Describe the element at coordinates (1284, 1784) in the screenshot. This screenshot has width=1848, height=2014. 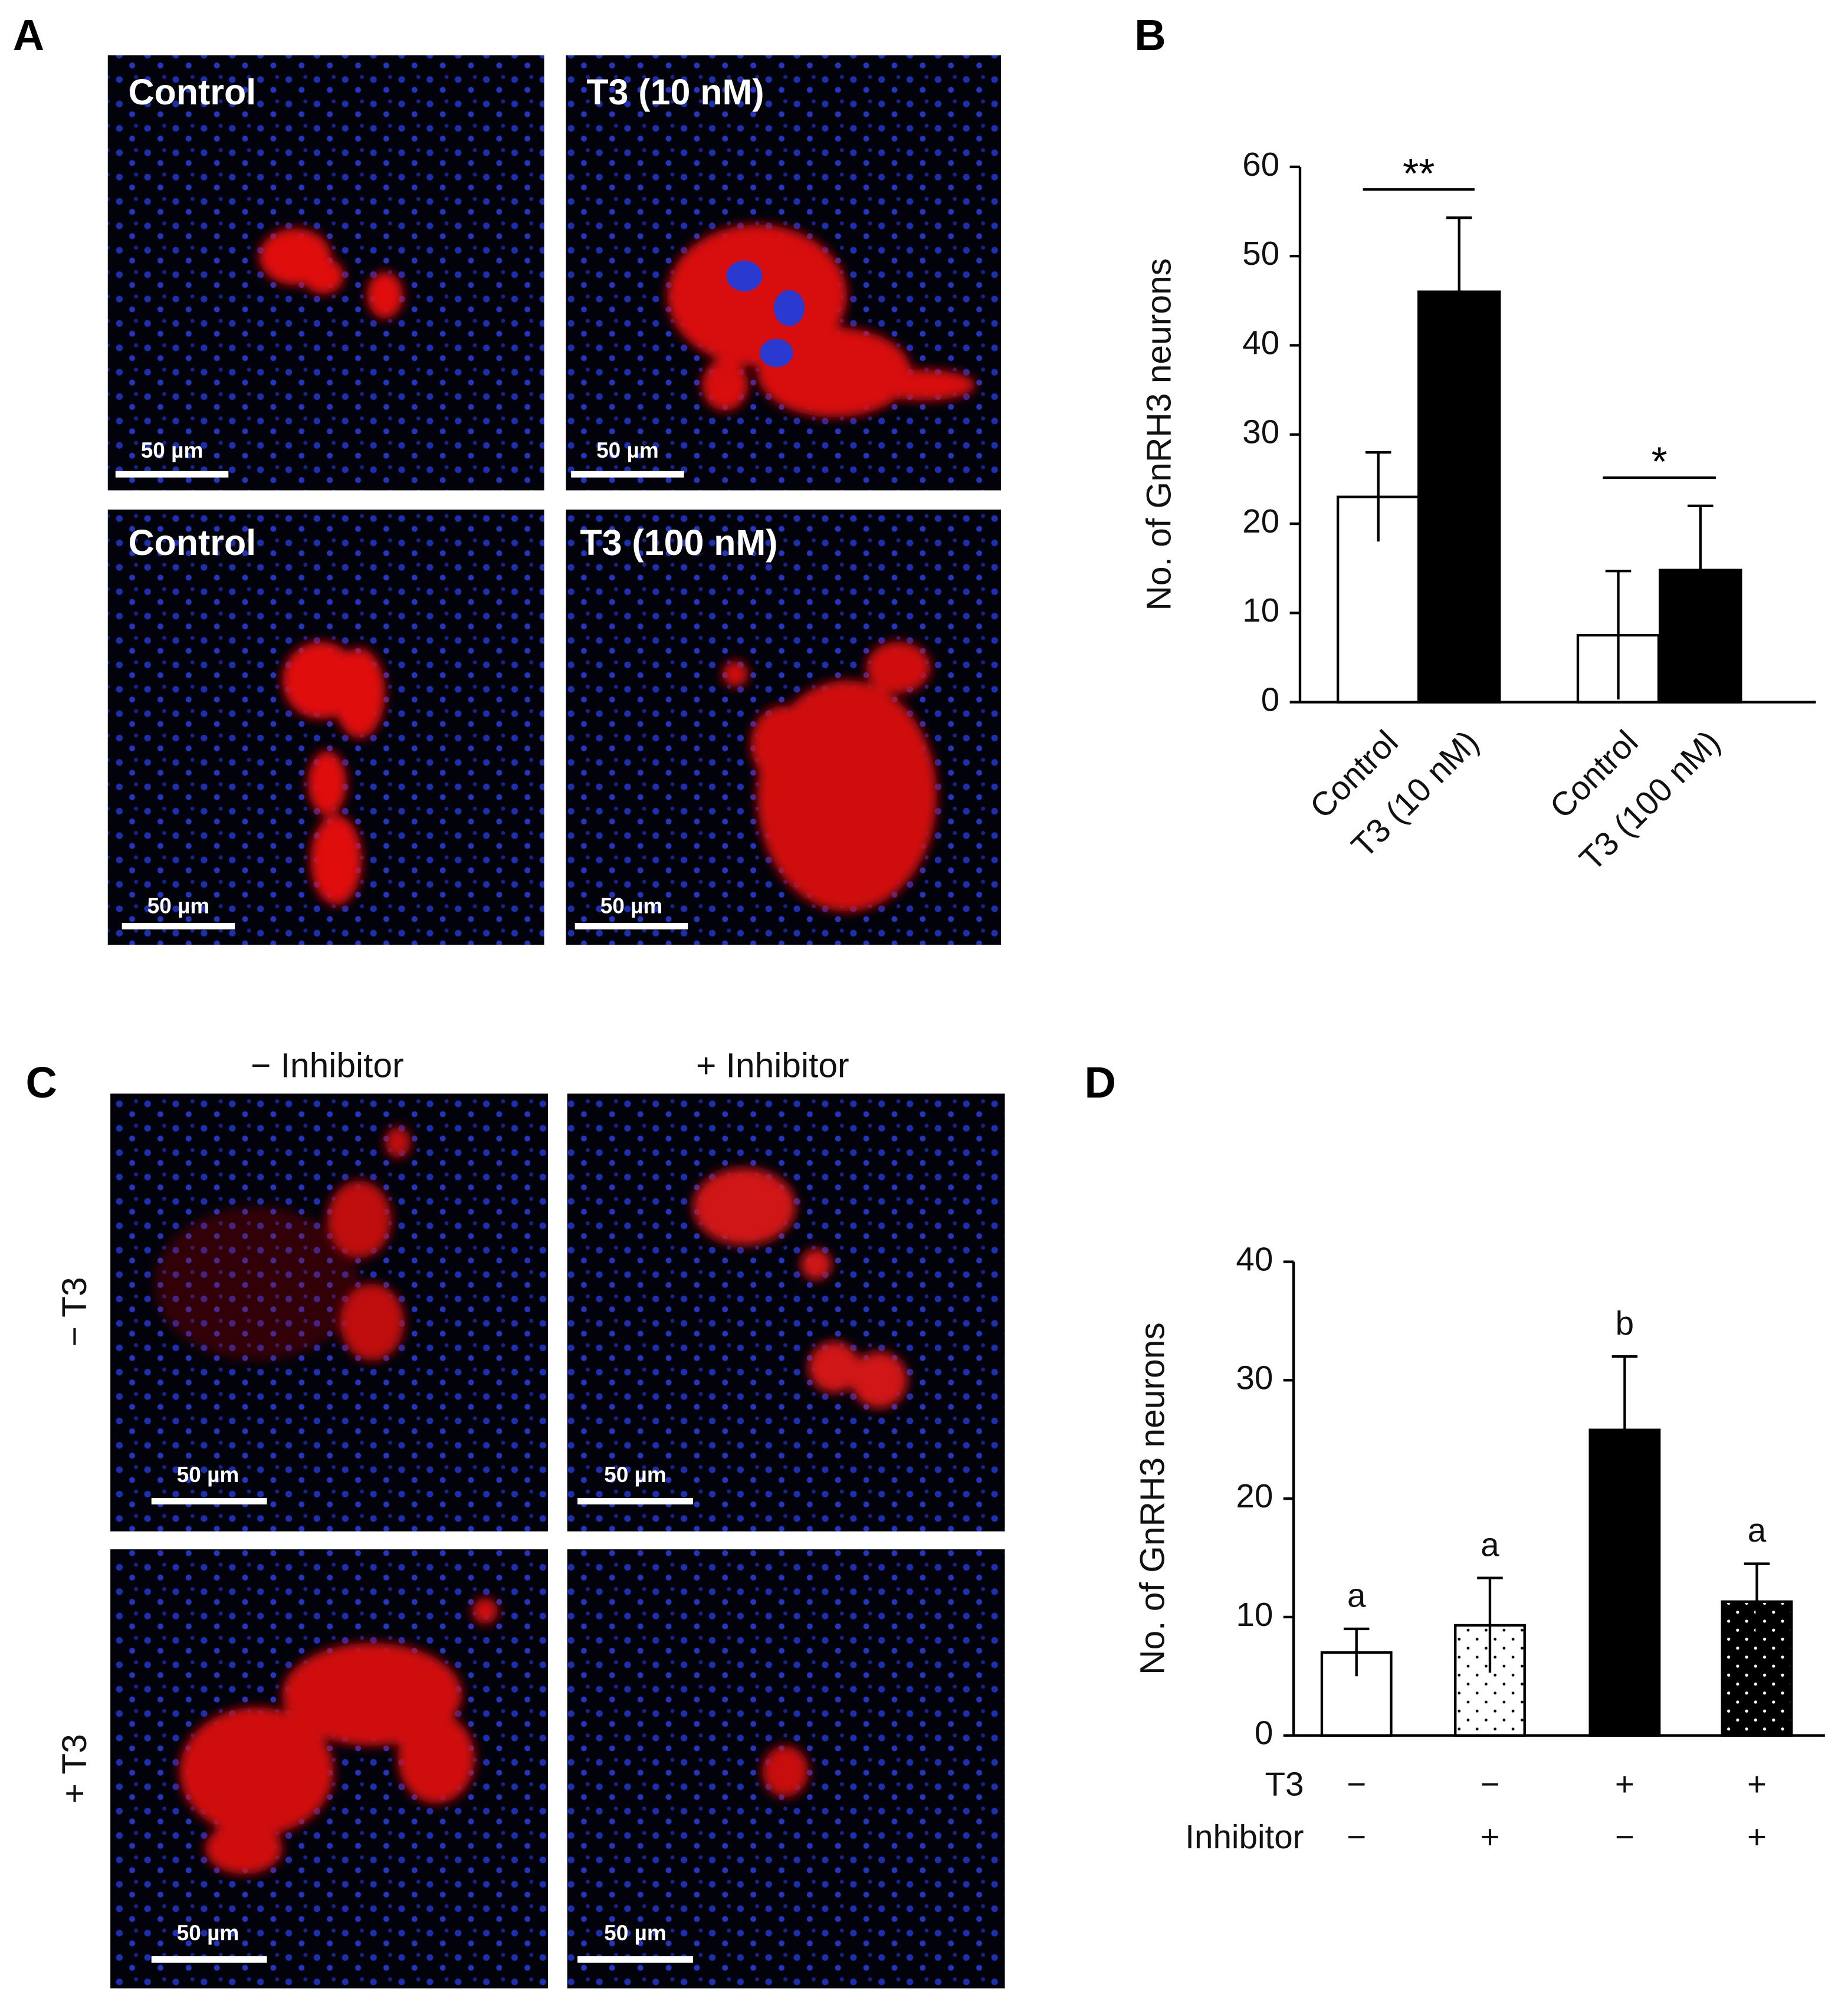
I see `condition-label: T3` at that location.